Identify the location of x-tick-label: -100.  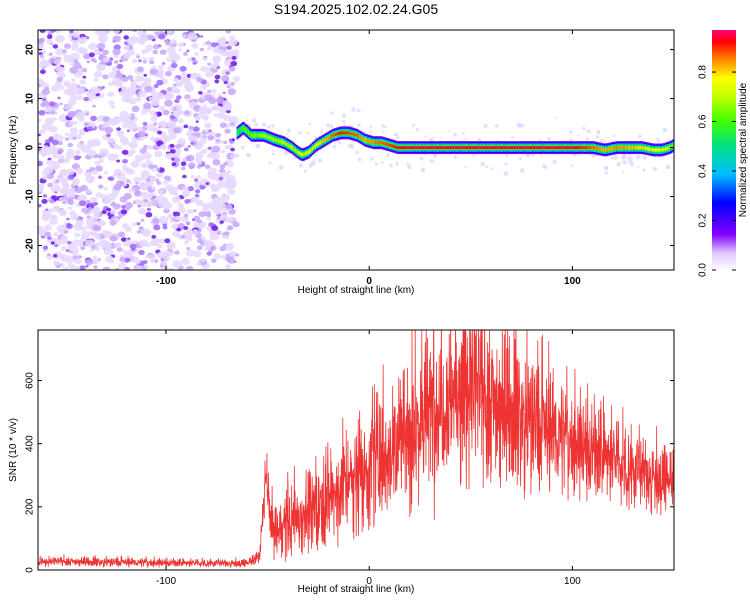
(166, 581).